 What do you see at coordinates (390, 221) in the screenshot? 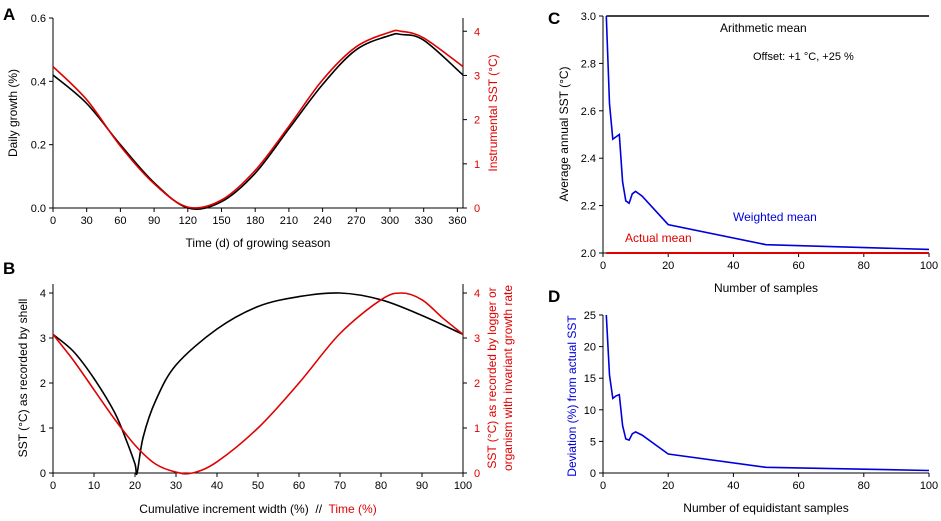
I see `x-tick-label: 300` at bounding box center [390, 221].